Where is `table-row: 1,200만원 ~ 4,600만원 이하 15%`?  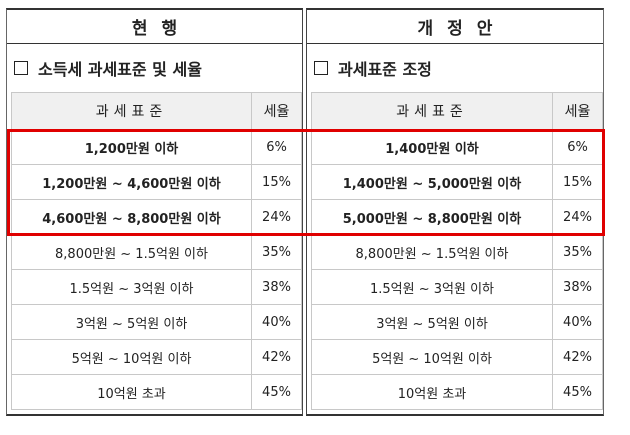 table-row: 1,200만원 ~ 4,600만원 이하 15% is located at coordinates (156, 182).